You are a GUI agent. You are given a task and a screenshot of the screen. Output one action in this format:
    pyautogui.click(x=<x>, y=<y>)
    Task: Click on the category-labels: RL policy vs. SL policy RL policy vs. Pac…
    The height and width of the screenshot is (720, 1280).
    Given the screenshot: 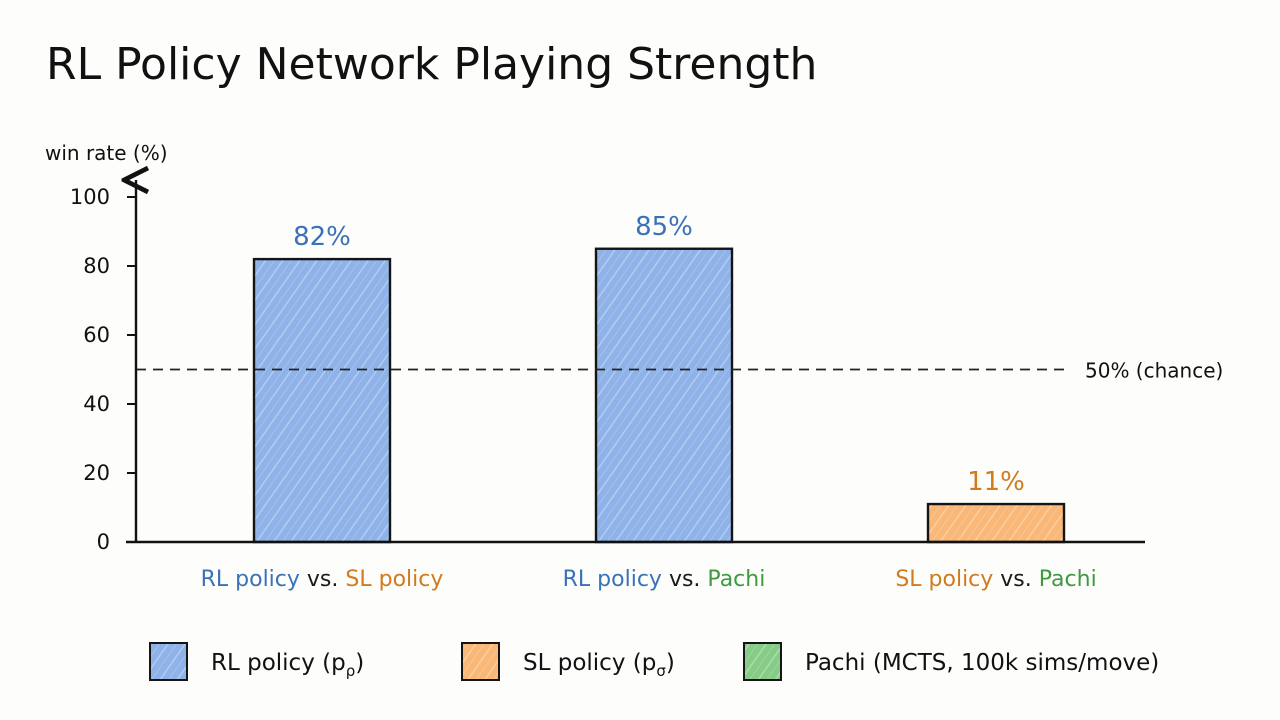 What is the action you would take?
    pyautogui.click(x=649, y=579)
    